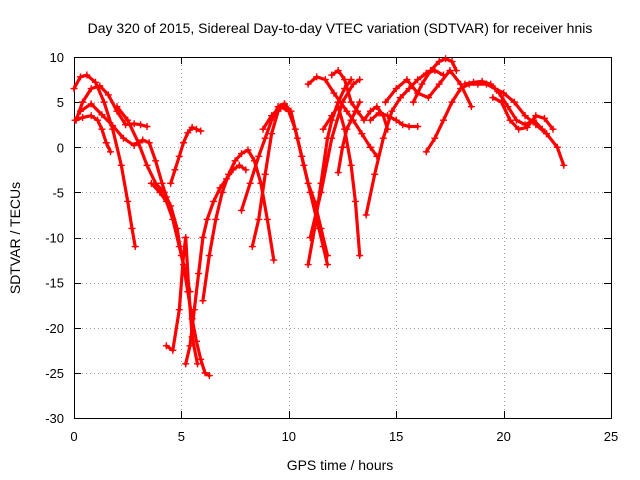 This screenshot has width=640, height=480. What do you see at coordinates (54, 373) in the screenshot?
I see `y-tick-label: -25` at bounding box center [54, 373].